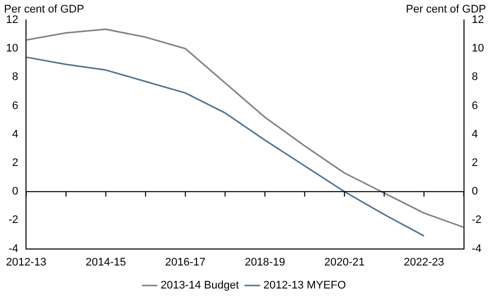  I want to click on x-tick-label: 2016-17, so click(185, 262).